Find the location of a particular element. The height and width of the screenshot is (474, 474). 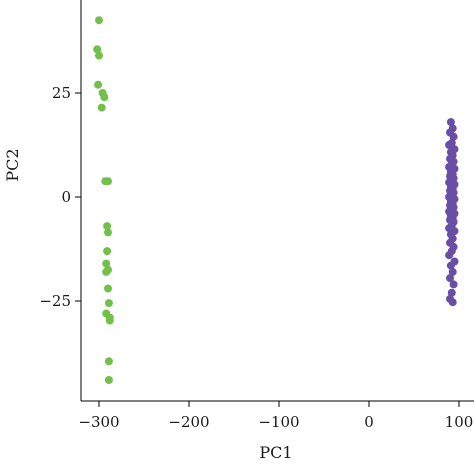

x-tick-label: −300 is located at coordinates (98, 422).